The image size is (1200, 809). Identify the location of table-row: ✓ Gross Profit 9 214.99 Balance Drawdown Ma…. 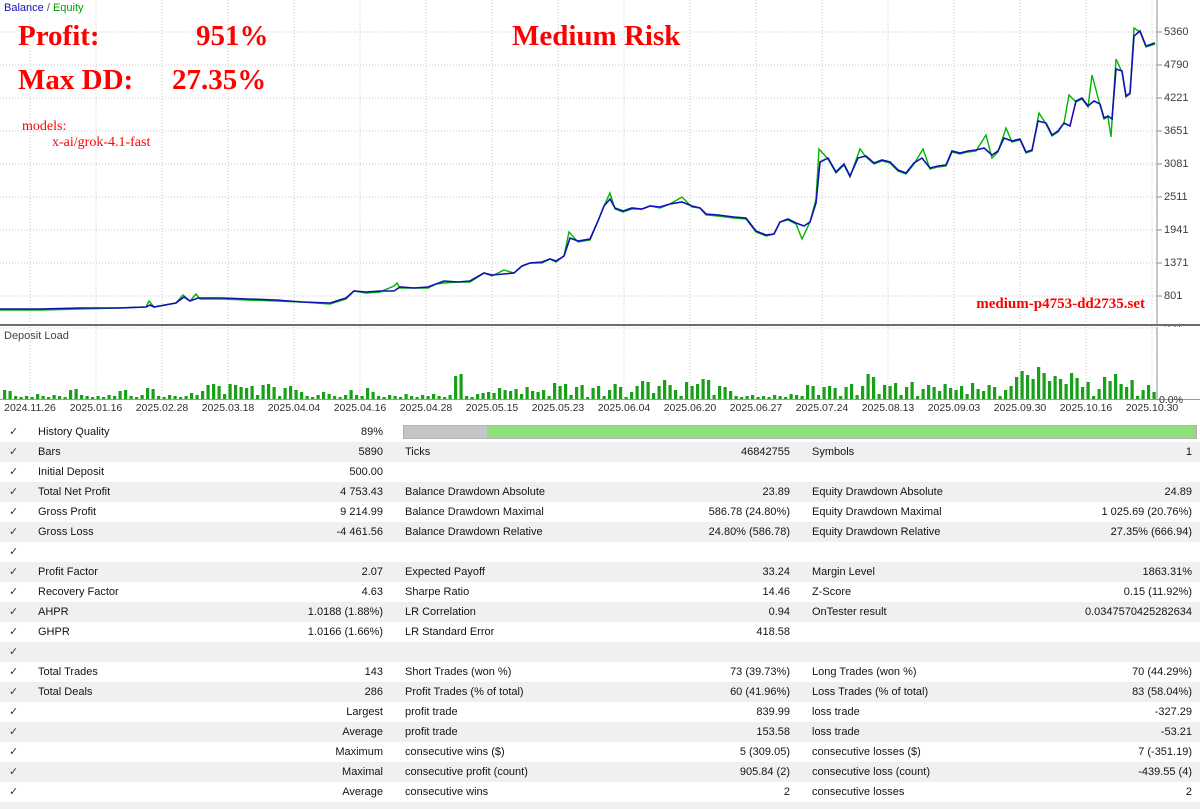
(600, 512).